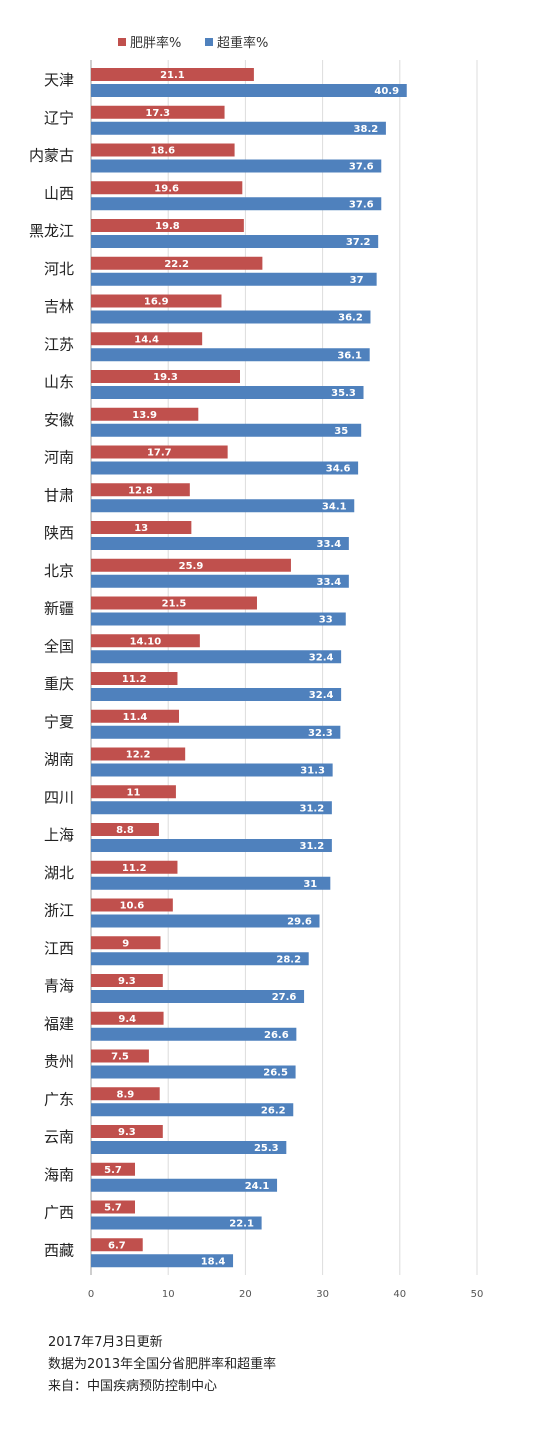 This screenshot has width=542, height=1440. What do you see at coordinates (59, 420) in the screenshot?
I see `category-label: 安徽` at bounding box center [59, 420].